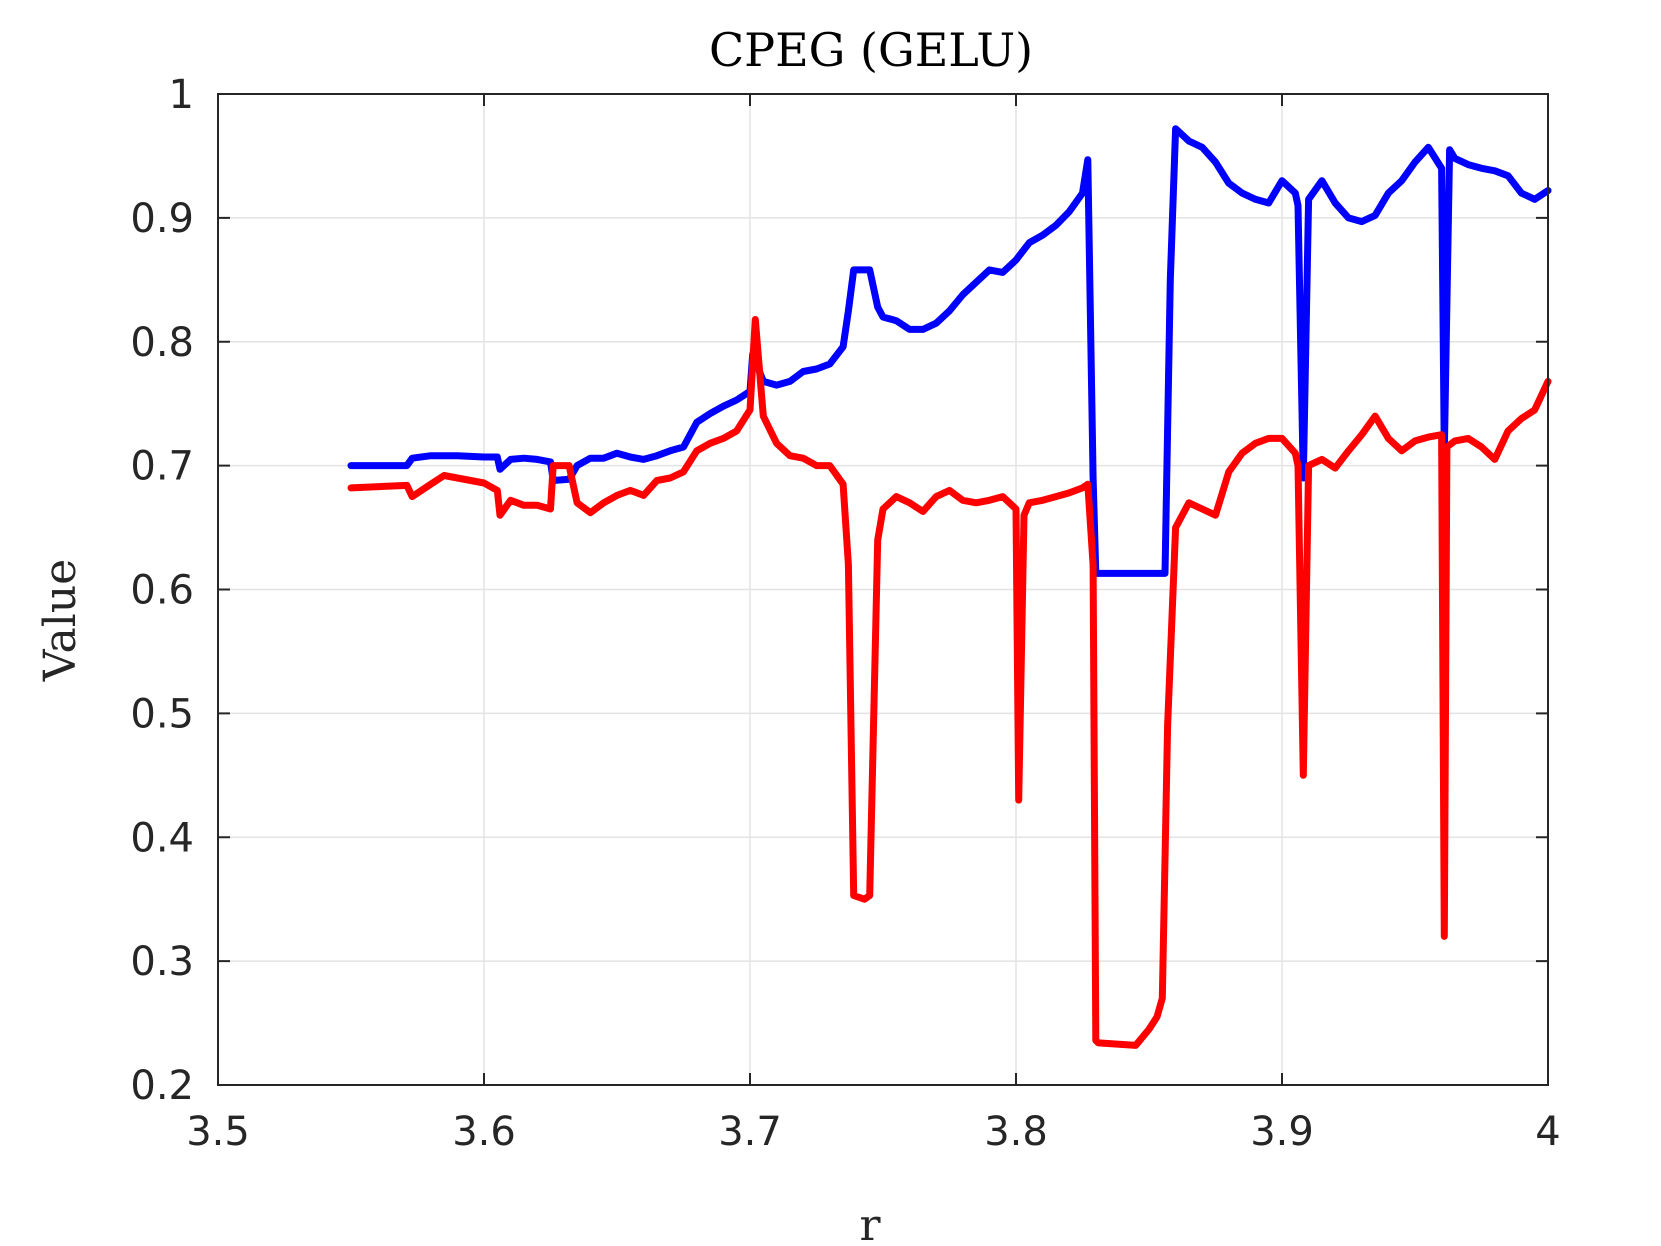  Describe the element at coordinates (181, 95) in the screenshot. I see `y-tick-label: 1` at that location.